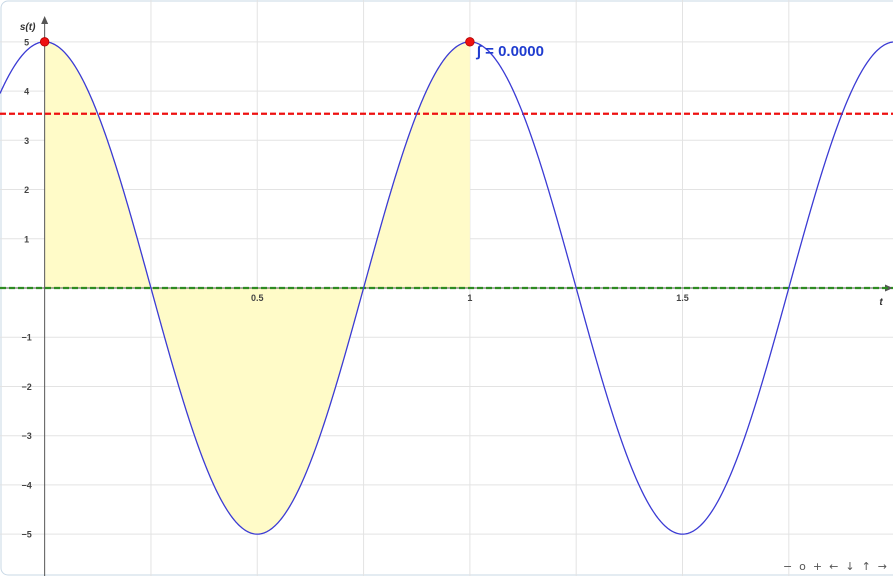 This screenshot has width=893, height=576. Describe the element at coordinates (470, 42) in the screenshot. I see `end-point` at that location.